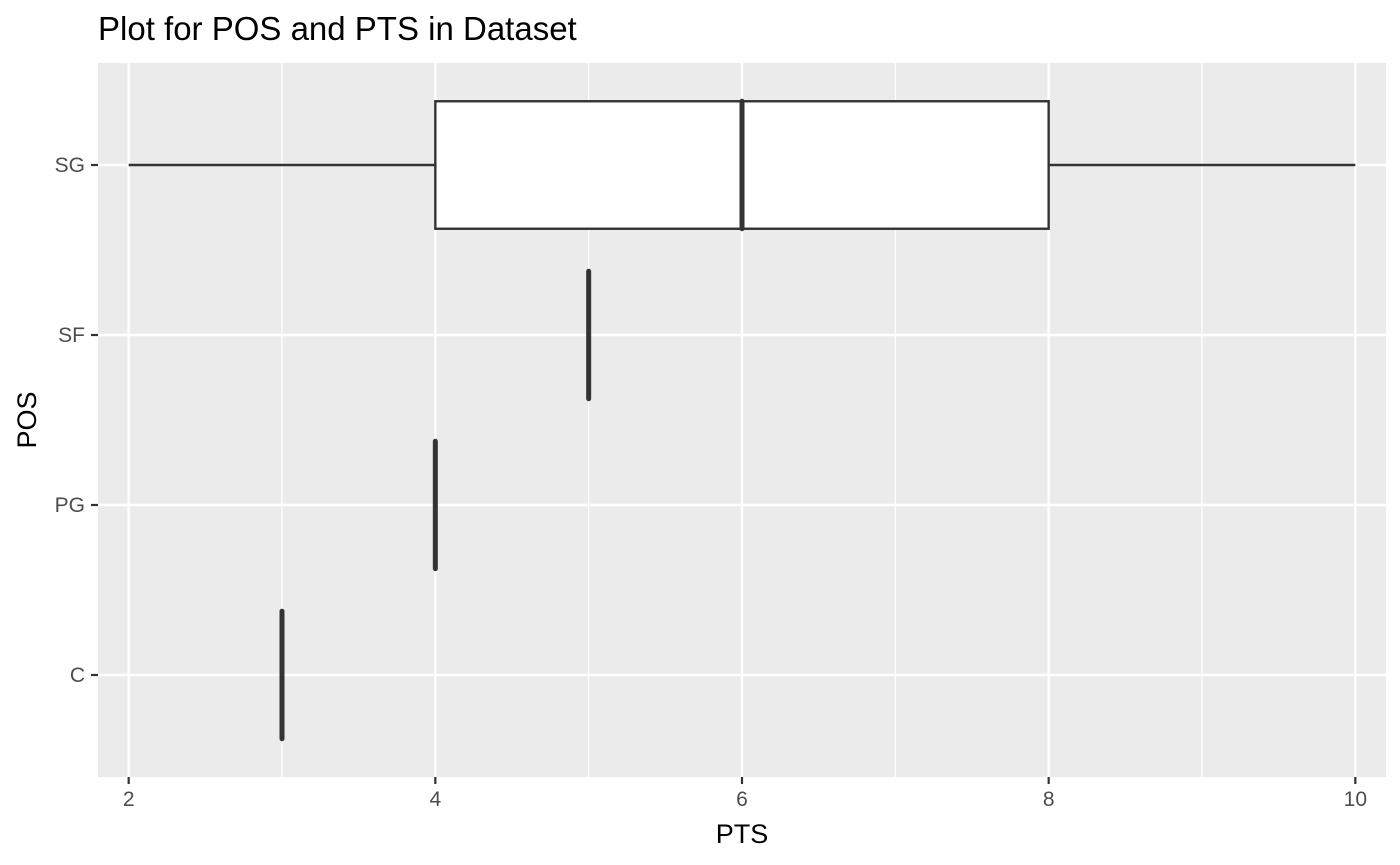 The width and height of the screenshot is (1400, 865). I want to click on x-tick-label: 2, so click(129, 799).